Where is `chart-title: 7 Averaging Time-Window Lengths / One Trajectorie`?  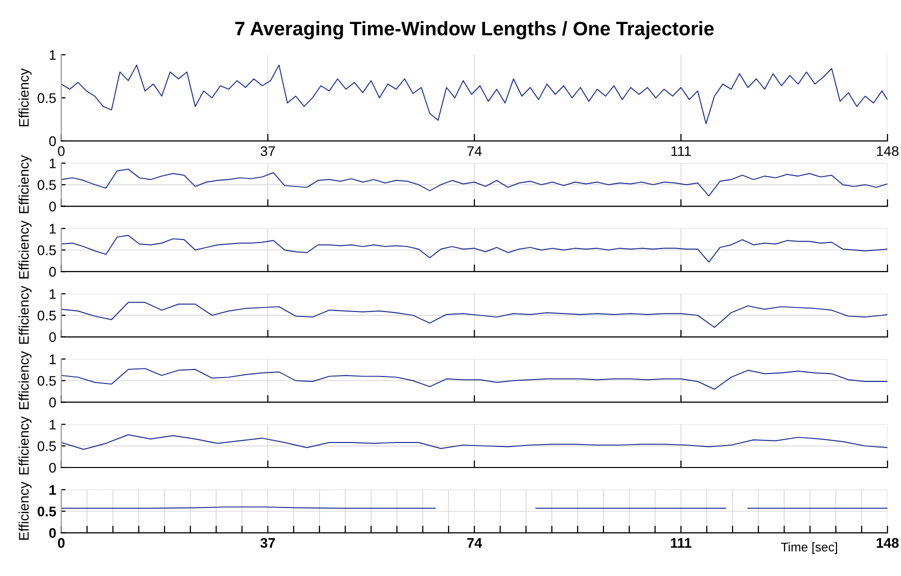 chart-title: 7 Averaging Time-Window Lengths / One Trajectorie is located at coordinates (474, 30).